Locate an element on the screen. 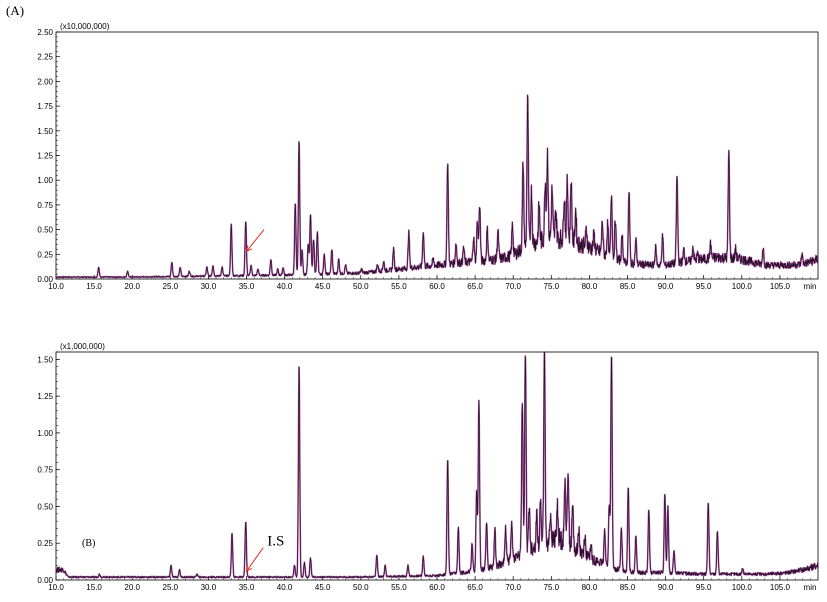 Image resolution: width=827 pixels, height=602 pixels. y-tick-label: 2.25 is located at coordinates (45, 57).